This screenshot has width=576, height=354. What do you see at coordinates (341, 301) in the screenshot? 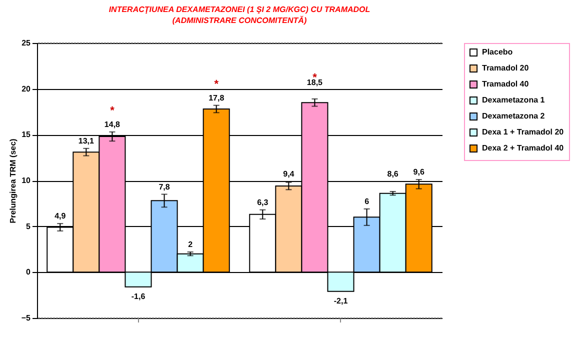
I see `data-label: -2,1` at bounding box center [341, 301].